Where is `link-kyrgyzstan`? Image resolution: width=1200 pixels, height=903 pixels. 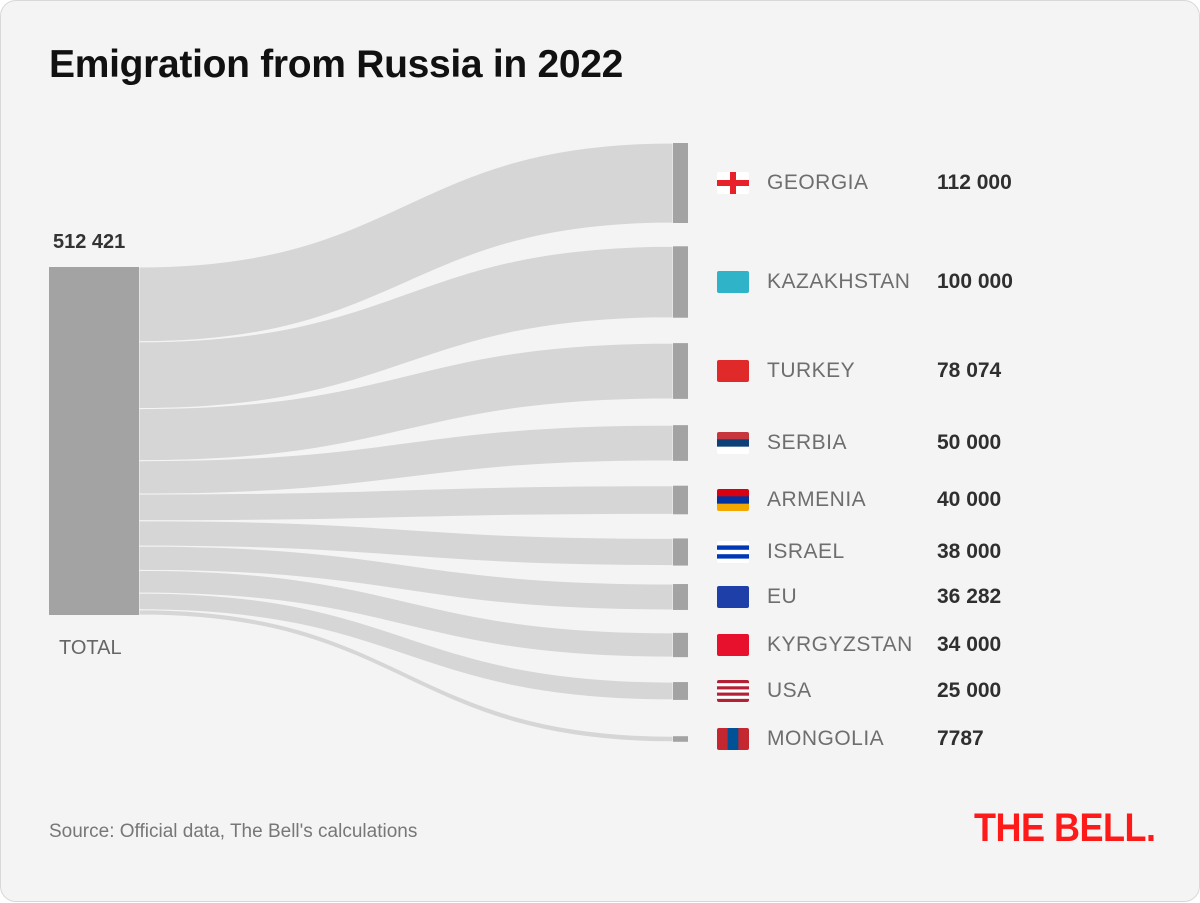 link-kyrgyzstan is located at coordinates (406, 613).